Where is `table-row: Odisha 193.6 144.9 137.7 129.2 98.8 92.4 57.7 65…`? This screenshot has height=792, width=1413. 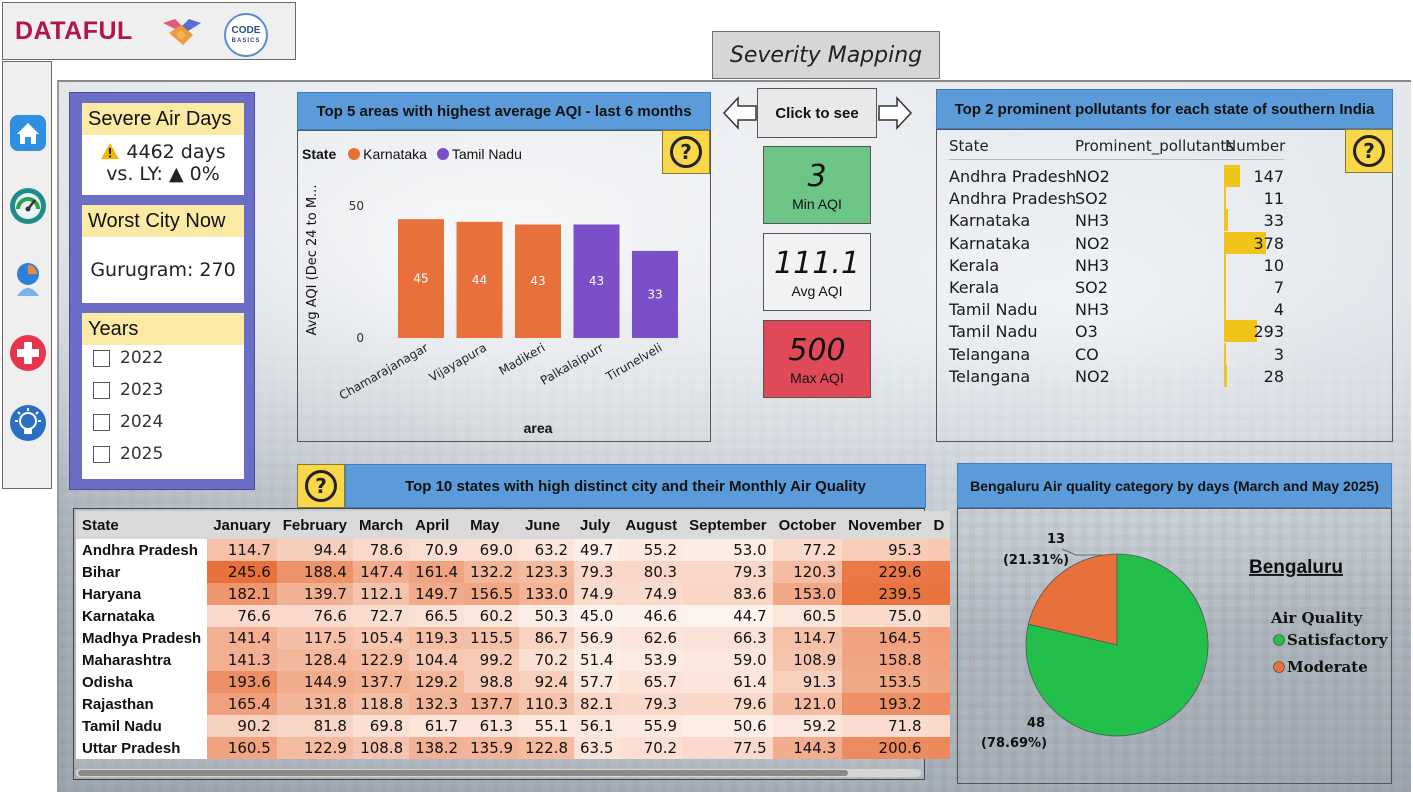
table-row: Odisha 193.6 144.9 137.7 129.2 98.8 92.4 57.7 65… is located at coordinates (513, 682).